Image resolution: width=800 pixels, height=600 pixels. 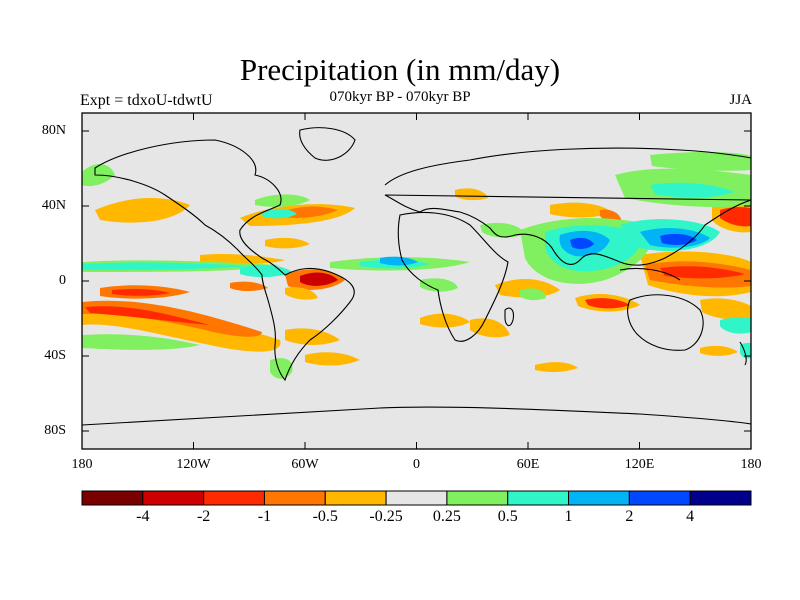 What do you see at coordinates (400, 97) in the screenshot?
I see `period-label: 070kyr BP - 070kyr BP` at bounding box center [400, 97].